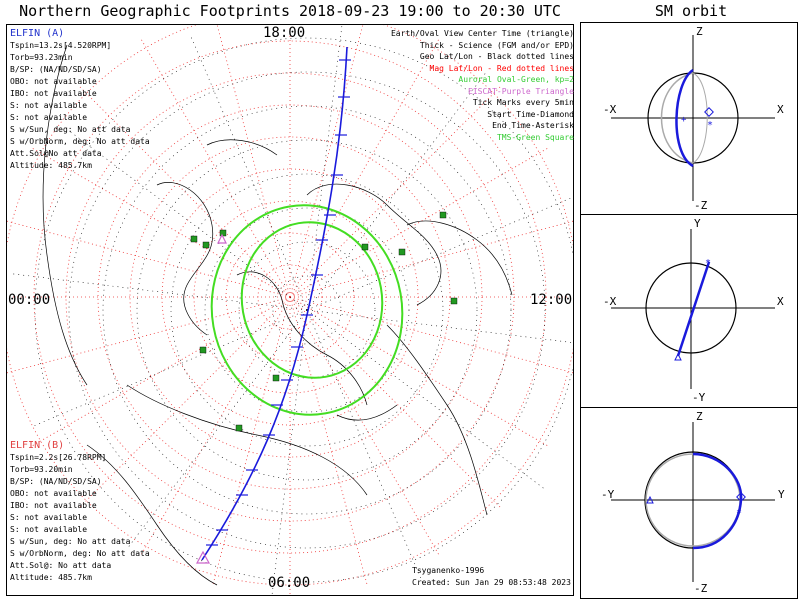  I want to click on tms-stations, so click(324, 321).